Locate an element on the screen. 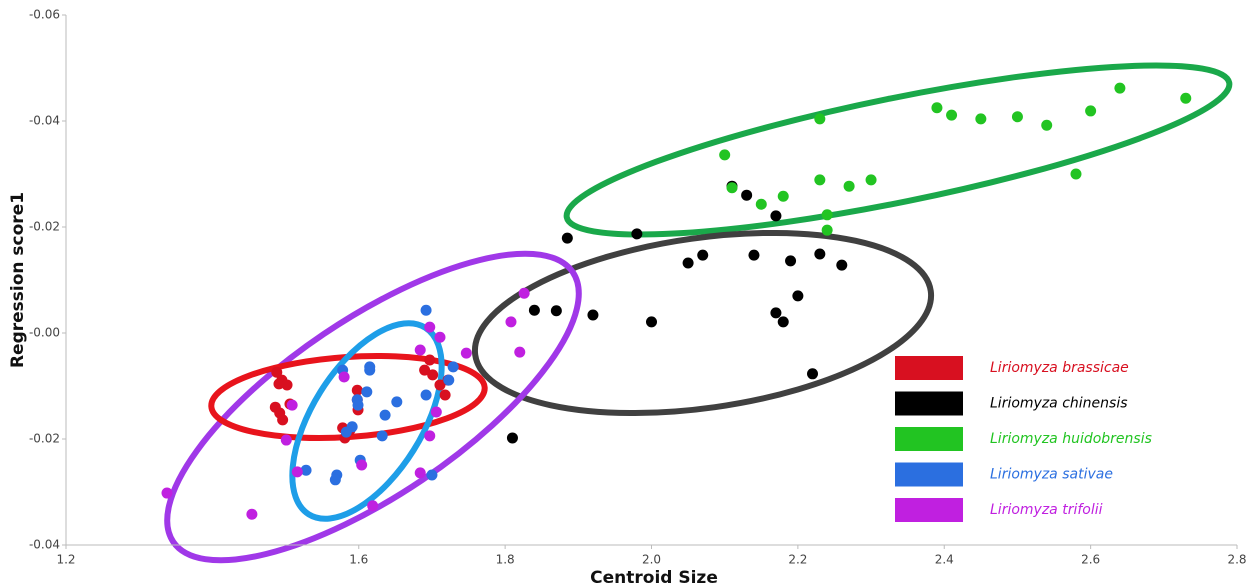  y-tick-label: -0.00 is located at coordinates (44, 333).